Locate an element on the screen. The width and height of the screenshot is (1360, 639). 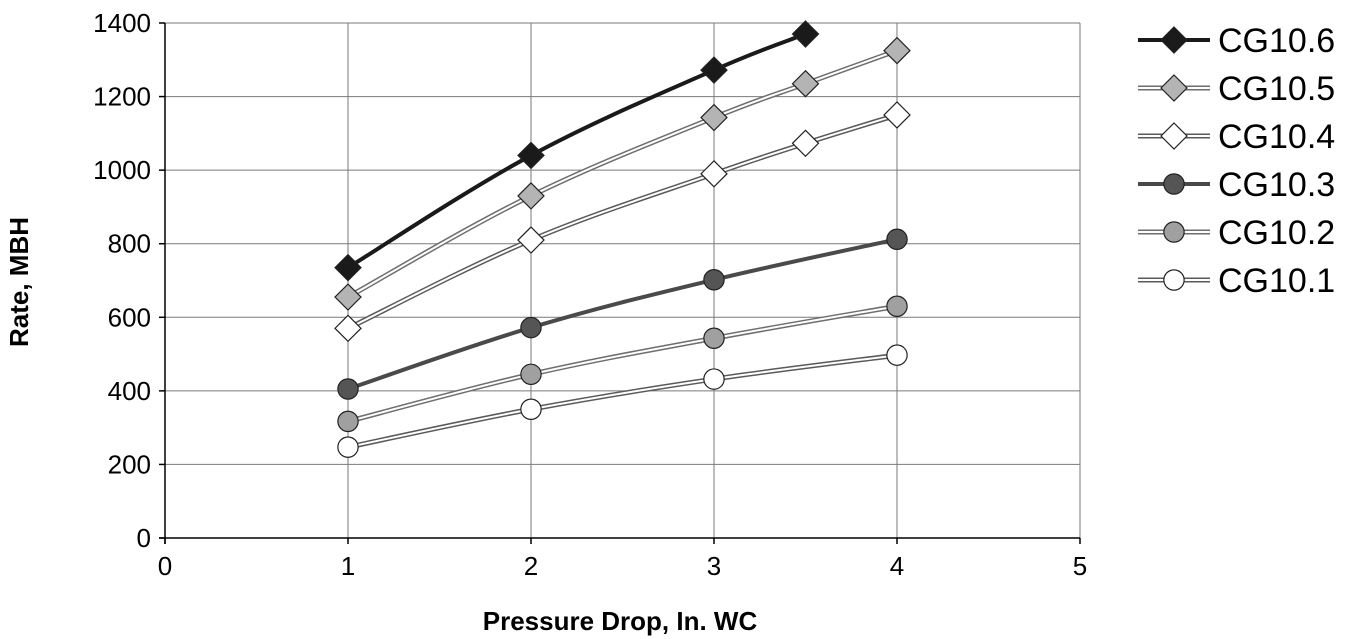
legend-label: CG10.5 is located at coordinates (1276, 89).